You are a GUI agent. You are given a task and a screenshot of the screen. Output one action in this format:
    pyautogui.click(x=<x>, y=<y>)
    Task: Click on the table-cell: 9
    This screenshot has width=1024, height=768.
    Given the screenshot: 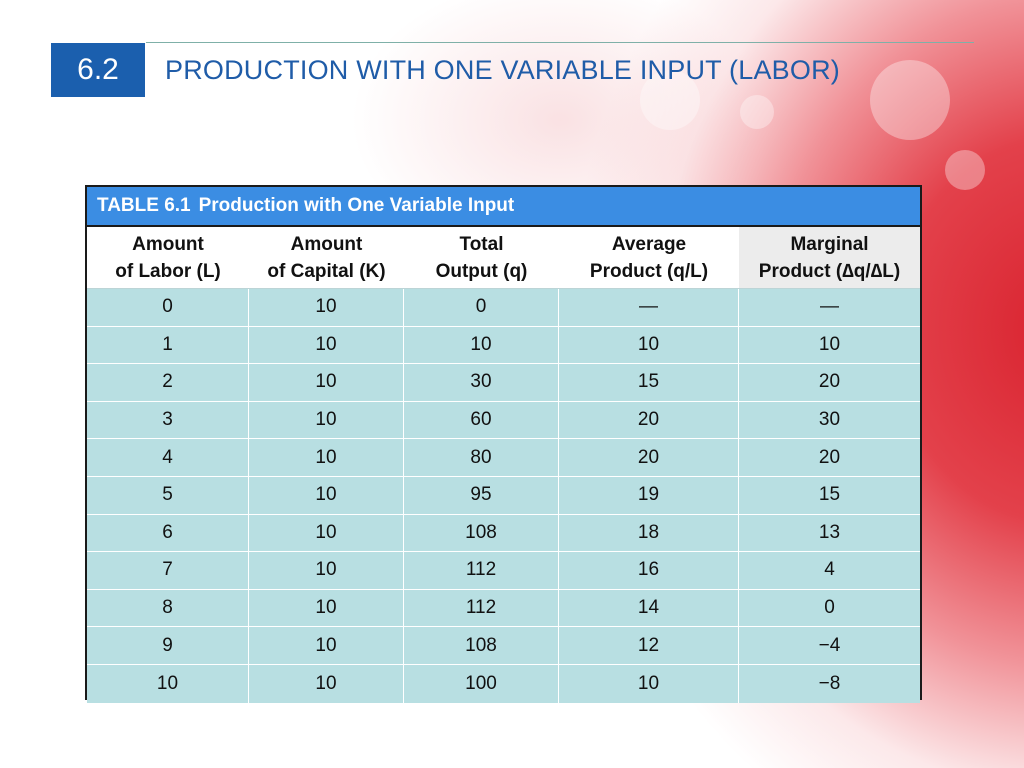 What is the action you would take?
    pyautogui.click(x=168, y=645)
    